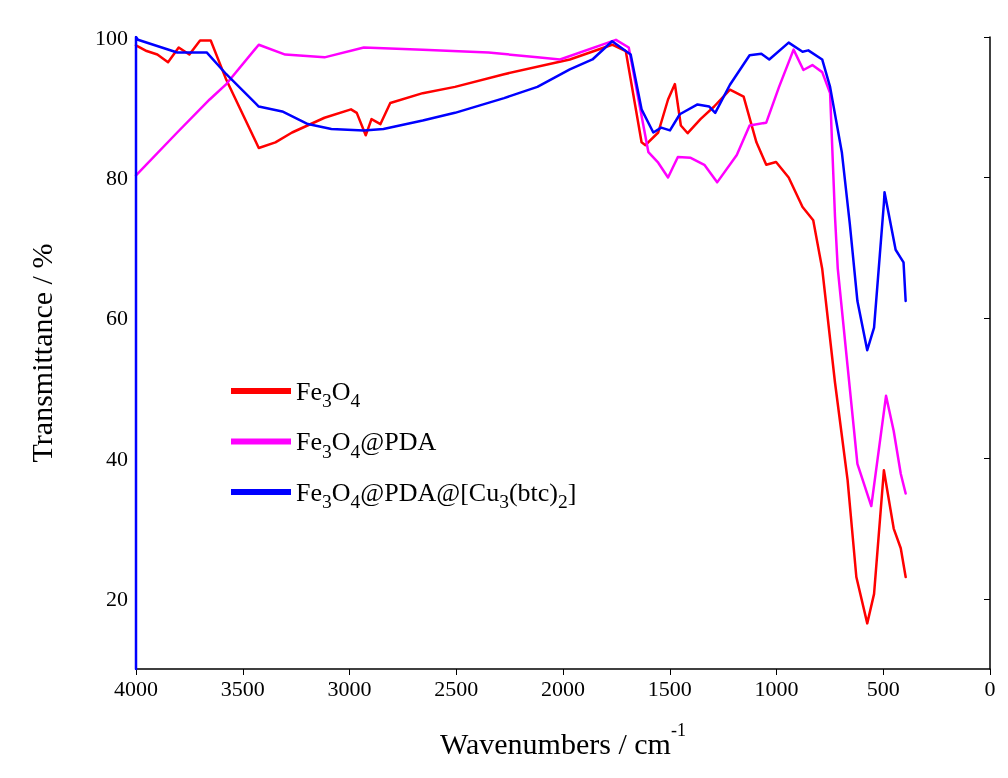 This screenshot has height=778, width=1008. What do you see at coordinates (117, 599) in the screenshot?
I see `y-tick-label: 20` at bounding box center [117, 599].